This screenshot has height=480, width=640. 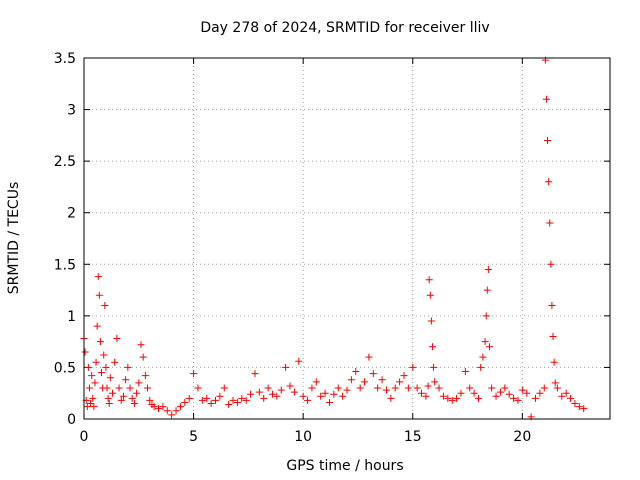 What do you see at coordinates (71, 214) in the screenshot?
I see `y-tick-label: 2` at bounding box center [71, 214].